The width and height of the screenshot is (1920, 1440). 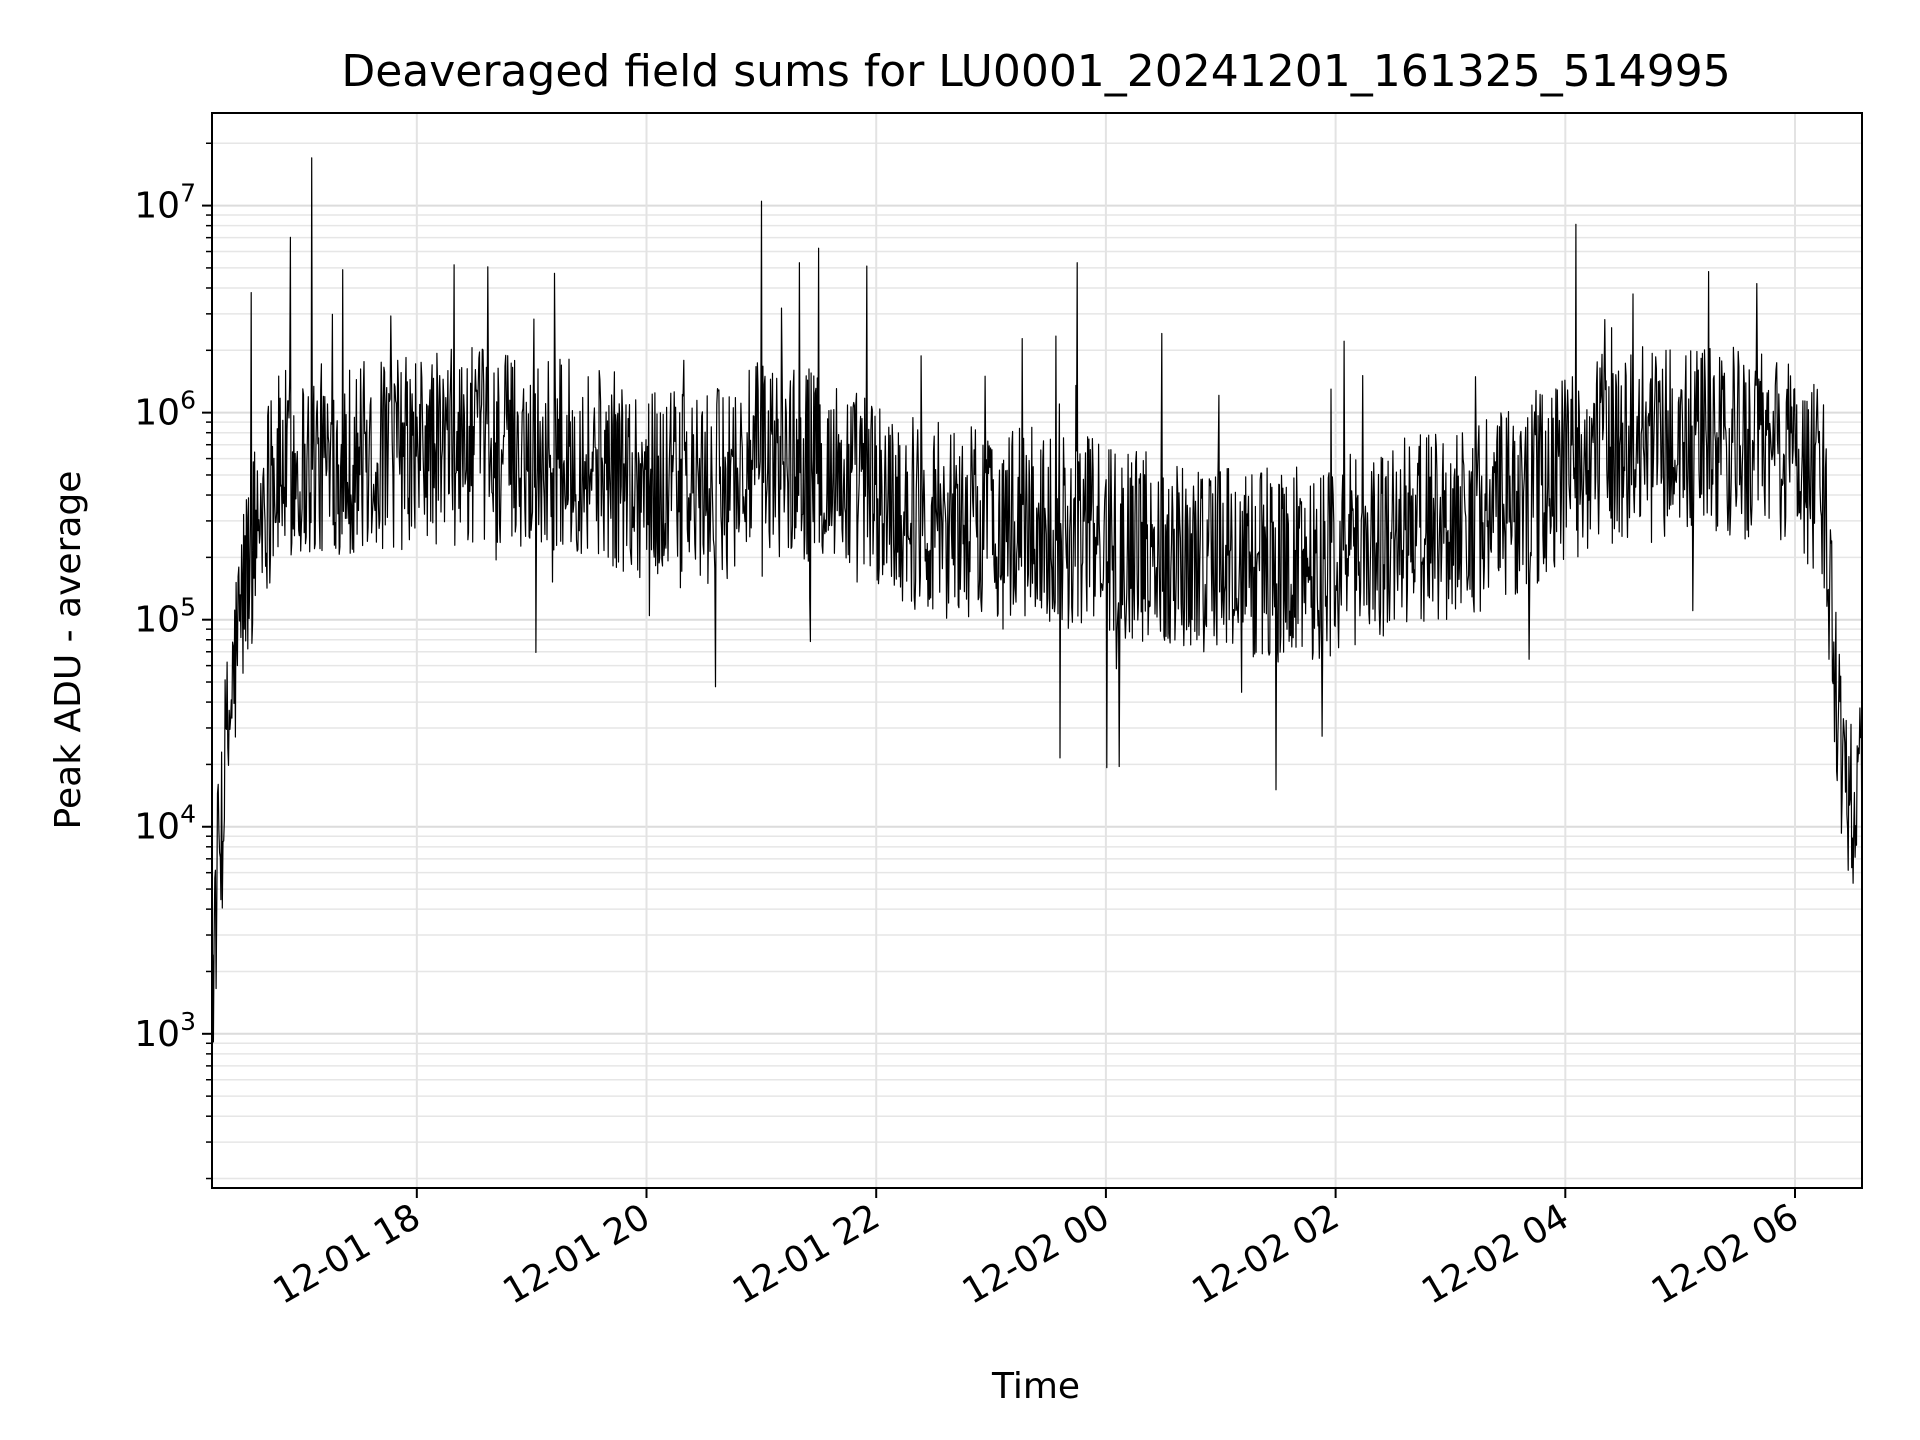 What do you see at coordinates (188, 1021) in the screenshot?
I see `y-tick-exponent: 3` at bounding box center [188, 1021].